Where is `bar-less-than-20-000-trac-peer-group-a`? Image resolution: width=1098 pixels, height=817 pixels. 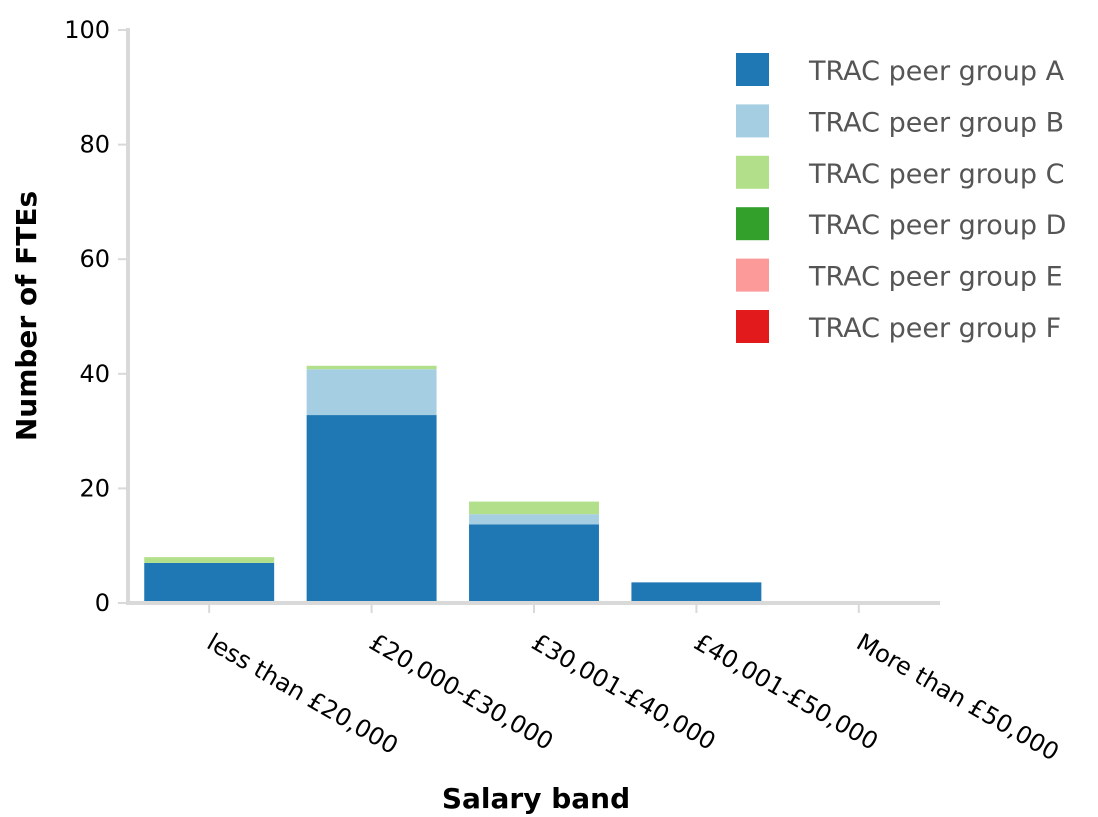
bar-less-than-20-000-trac-peer-group-a is located at coordinates (209, 582).